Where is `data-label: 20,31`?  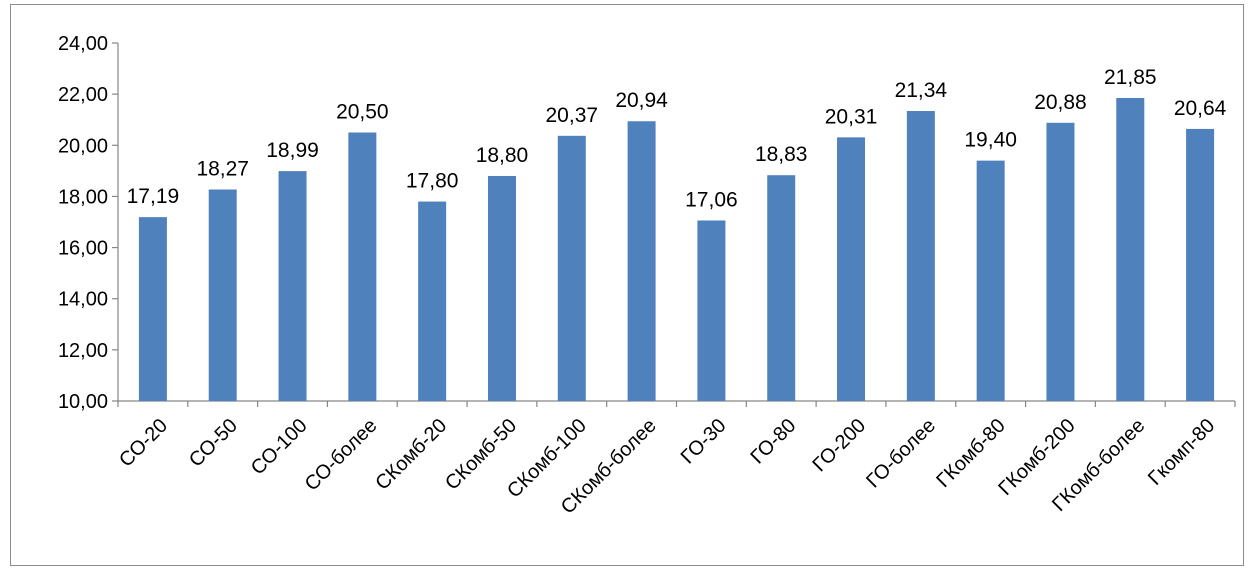 data-label: 20,31 is located at coordinates (851, 116).